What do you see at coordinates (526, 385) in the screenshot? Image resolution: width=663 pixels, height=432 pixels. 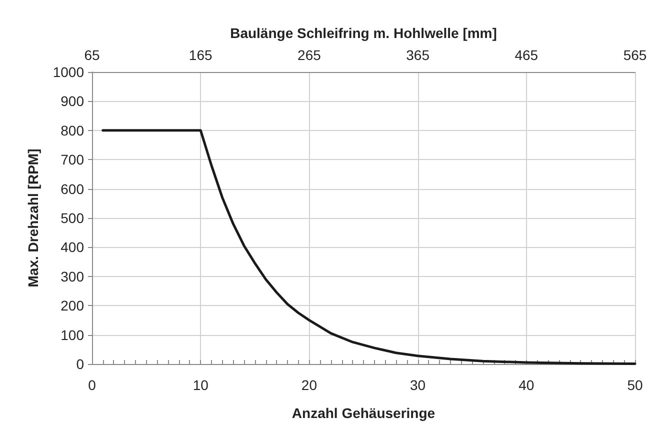 I see `x-tick-label: 40` at bounding box center [526, 385].